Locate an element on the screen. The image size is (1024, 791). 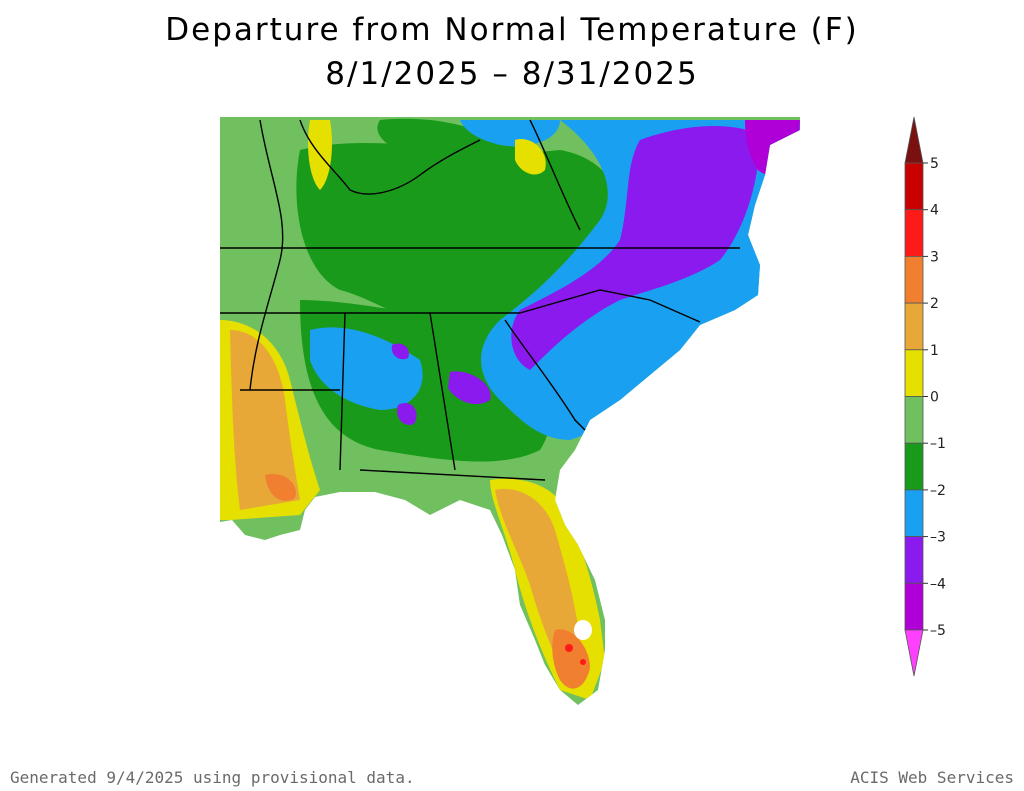
credit-text: ACIS Web Services is located at coordinates (932, 777).